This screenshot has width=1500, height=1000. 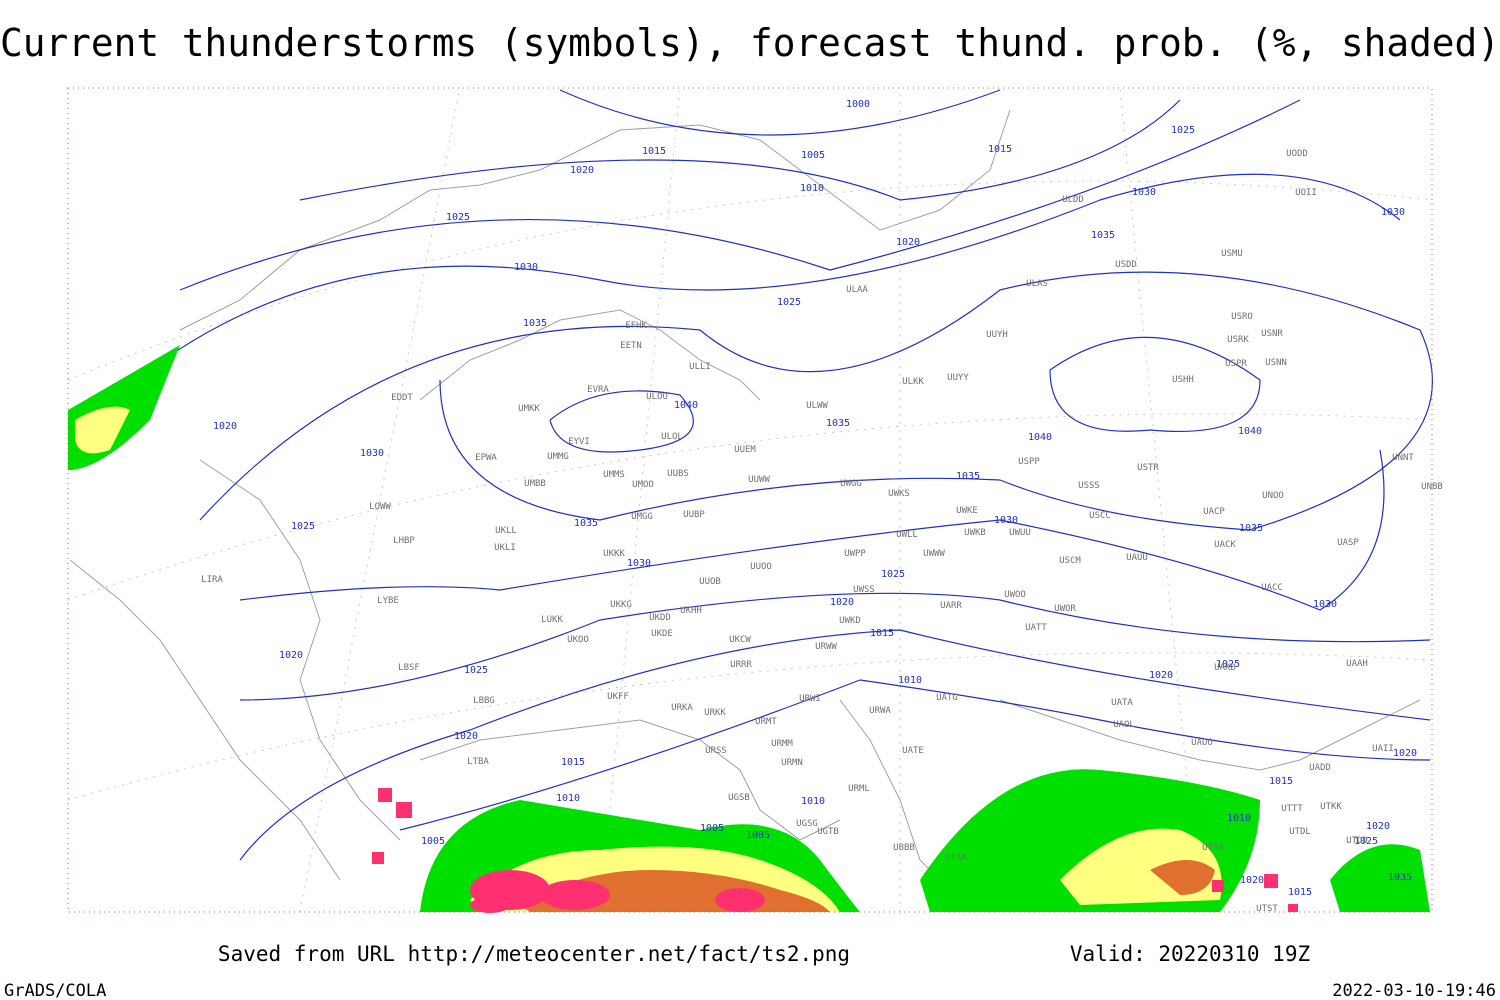 I want to click on station-code: EPWA, so click(x=486, y=458).